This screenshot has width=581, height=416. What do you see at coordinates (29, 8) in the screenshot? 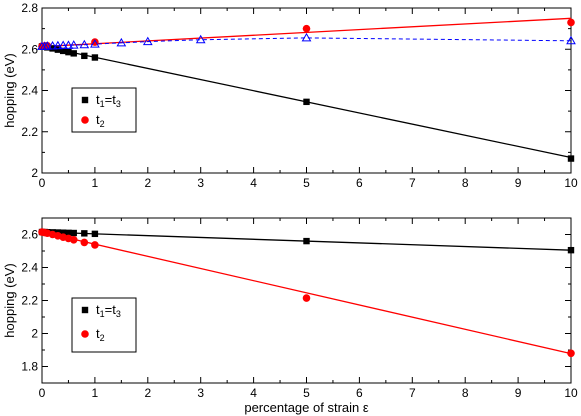
I see `y-tick-label: 2.8` at bounding box center [29, 8].